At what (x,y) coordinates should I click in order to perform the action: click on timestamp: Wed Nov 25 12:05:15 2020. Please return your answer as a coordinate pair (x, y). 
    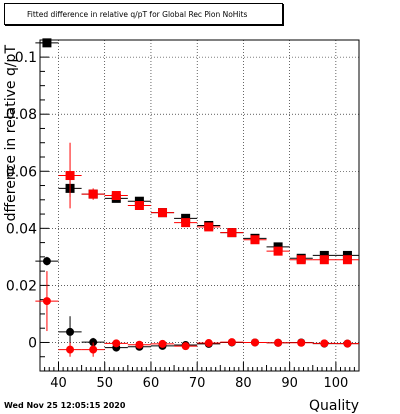
    Looking at the image, I should click on (65, 405).